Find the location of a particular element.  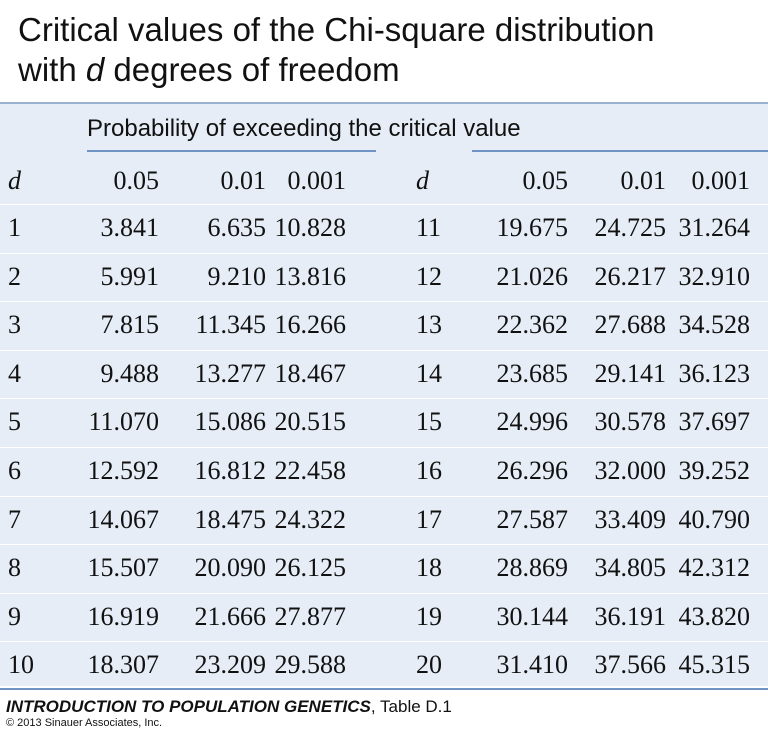

table-cell-d: 18 is located at coordinates (429, 567).